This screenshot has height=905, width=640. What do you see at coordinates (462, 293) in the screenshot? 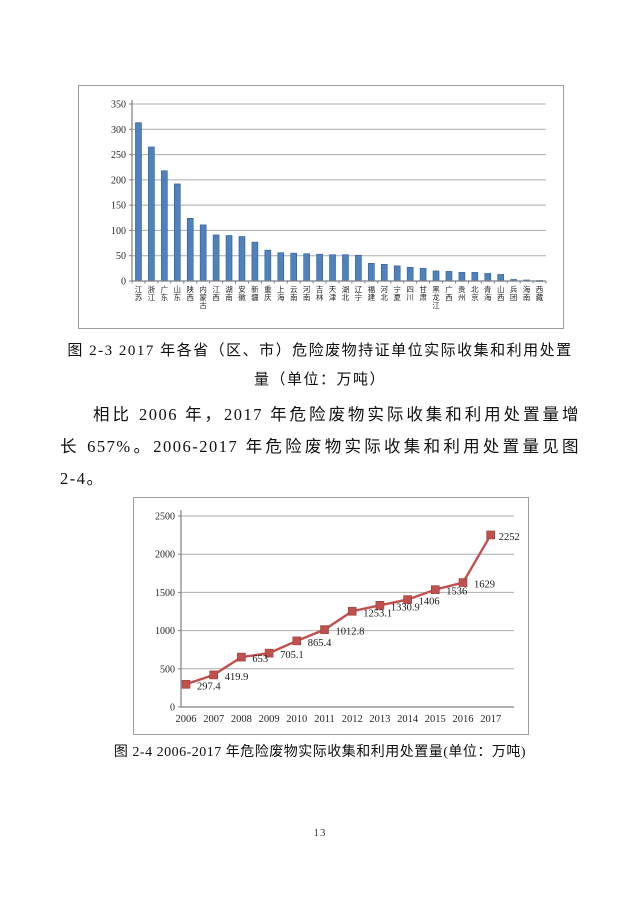
I see `svg-text: 贵州` at bounding box center [462, 293].